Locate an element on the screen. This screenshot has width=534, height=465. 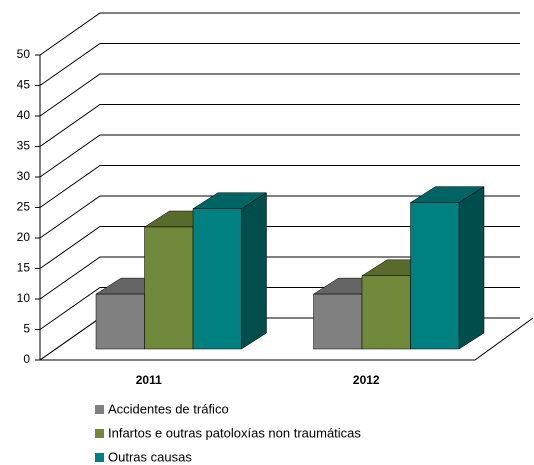
y-tick-label: 25 is located at coordinates (24, 207).